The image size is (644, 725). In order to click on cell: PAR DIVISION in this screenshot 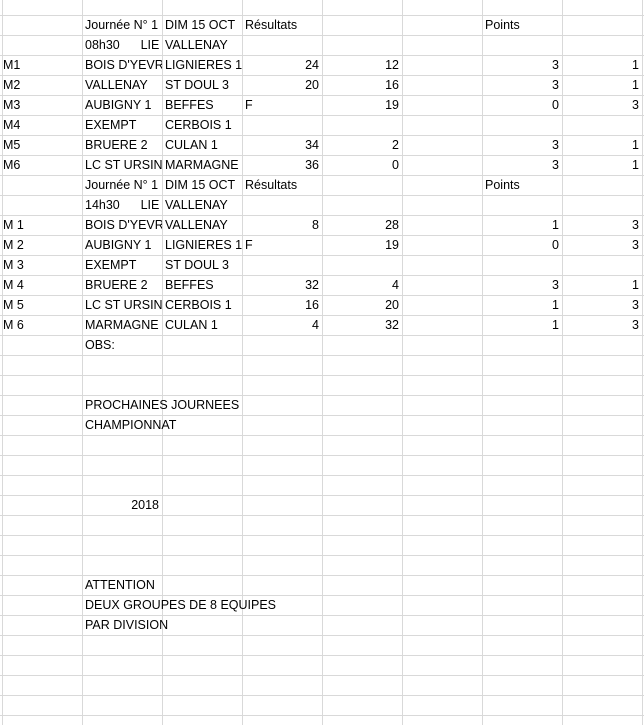, I will do `click(127, 625)`.